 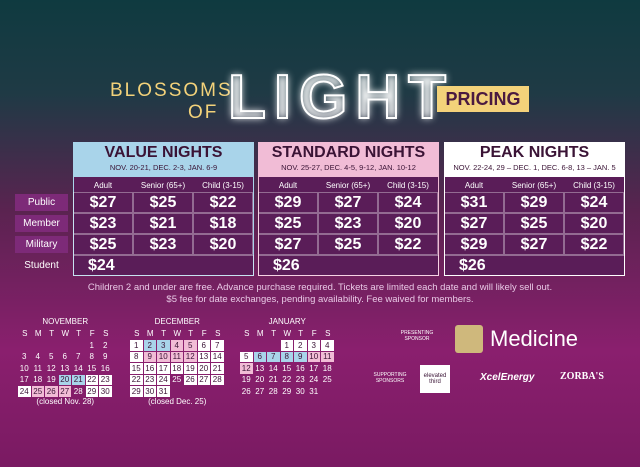 I want to click on sponsor-label: SUPPORTING SPONSORS, so click(x=390, y=378).